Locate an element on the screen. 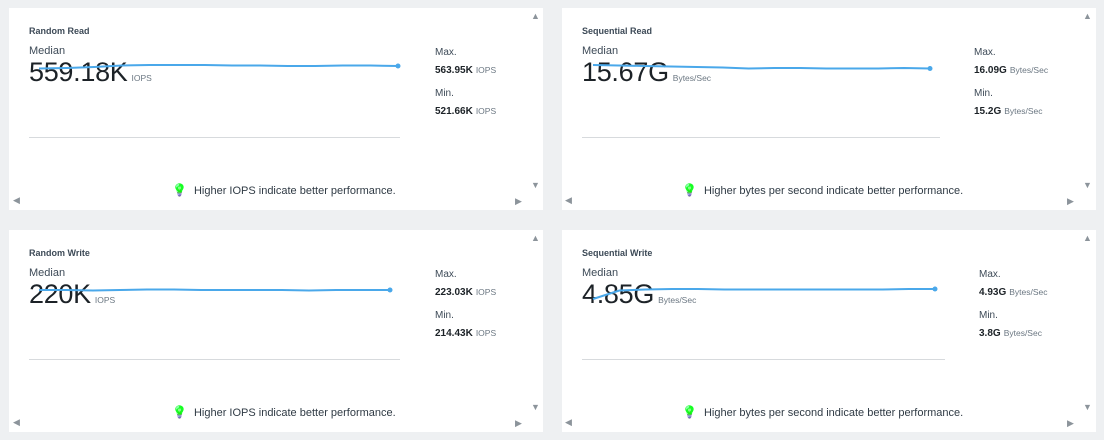 This screenshot has width=1104, height=440. max-stat: Max. 4.93G Bytes/Sec is located at coordinates (1013, 284).